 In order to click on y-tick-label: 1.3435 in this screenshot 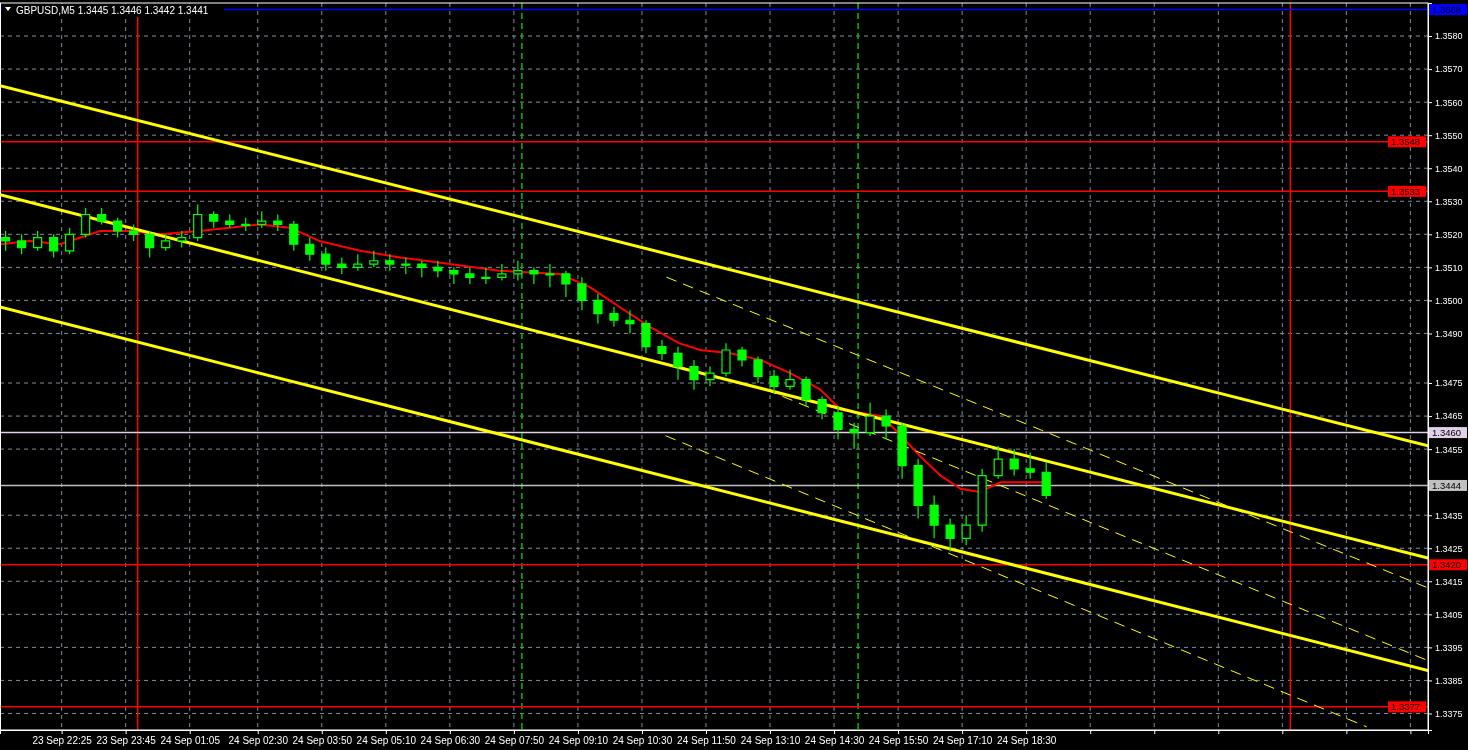, I will do `click(1449, 515)`.